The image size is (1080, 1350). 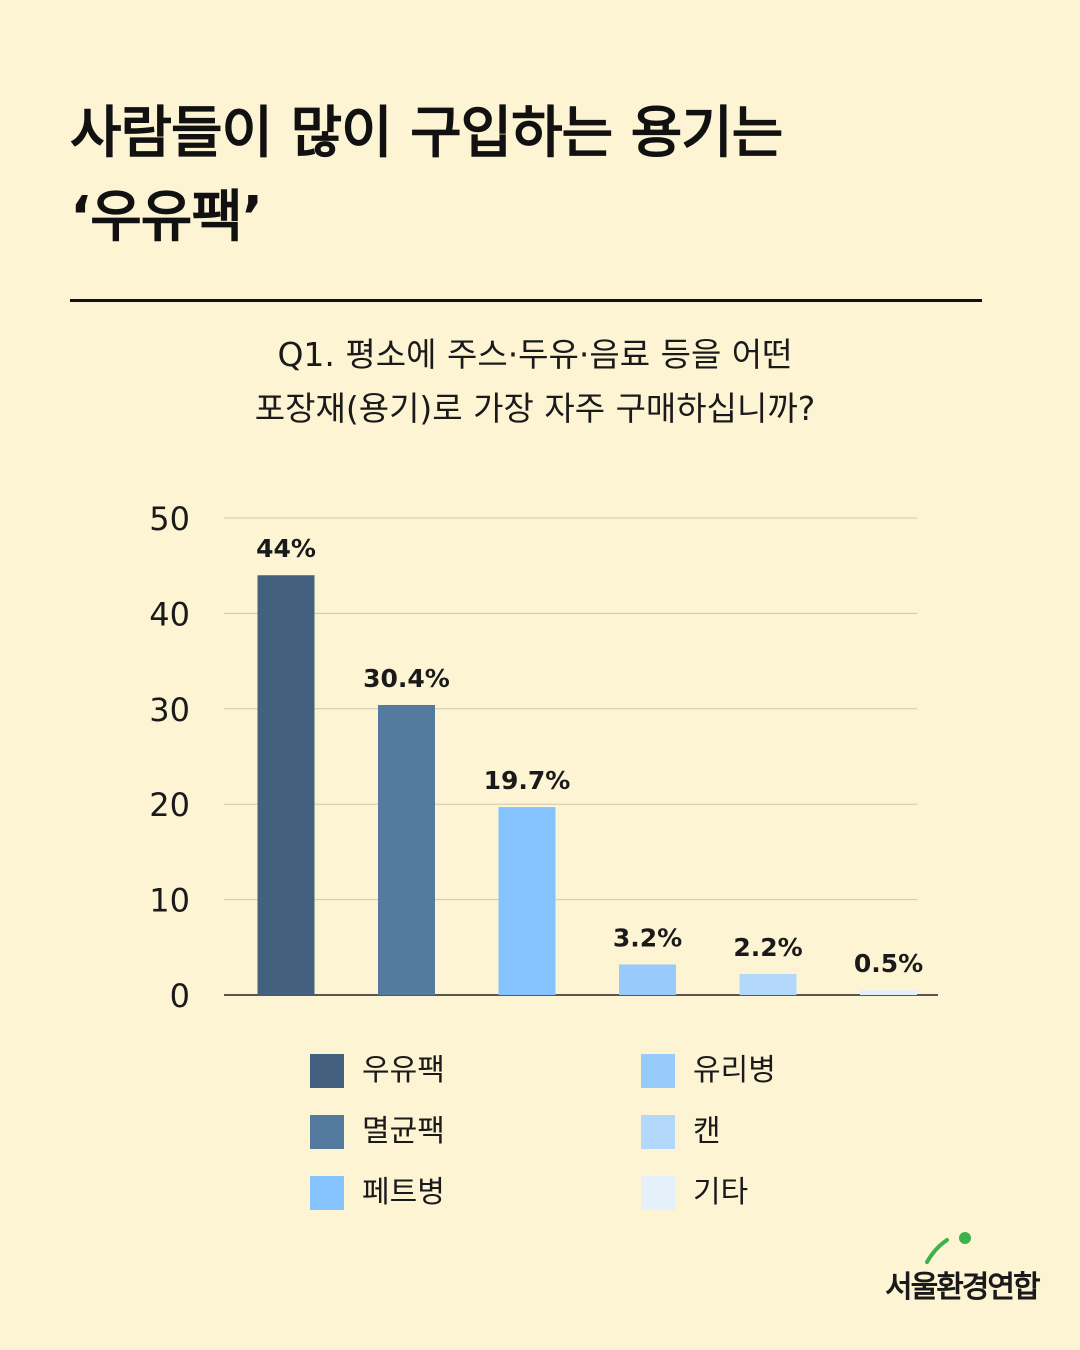 I want to click on y-tick-label: 30, so click(x=169, y=710).